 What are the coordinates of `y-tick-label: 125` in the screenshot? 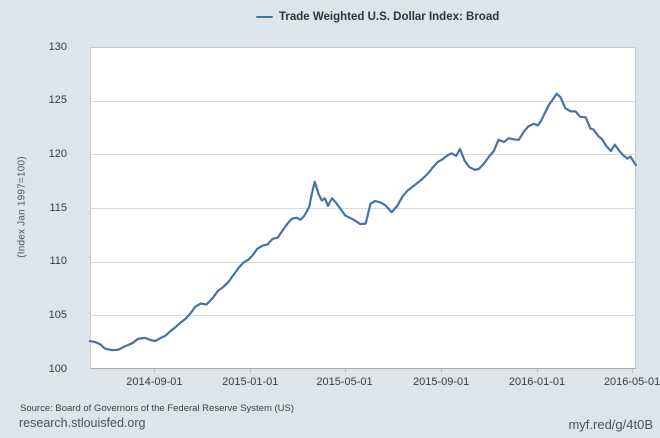 It's located at (57, 100).